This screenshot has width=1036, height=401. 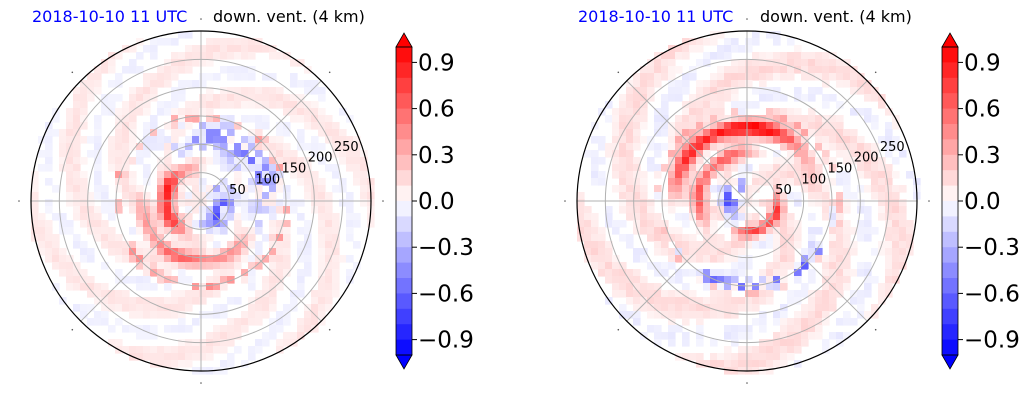 What do you see at coordinates (446, 294) in the screenshot?
I see `colorbar-tick-label: −0.6` at bounding box center [446, 294].